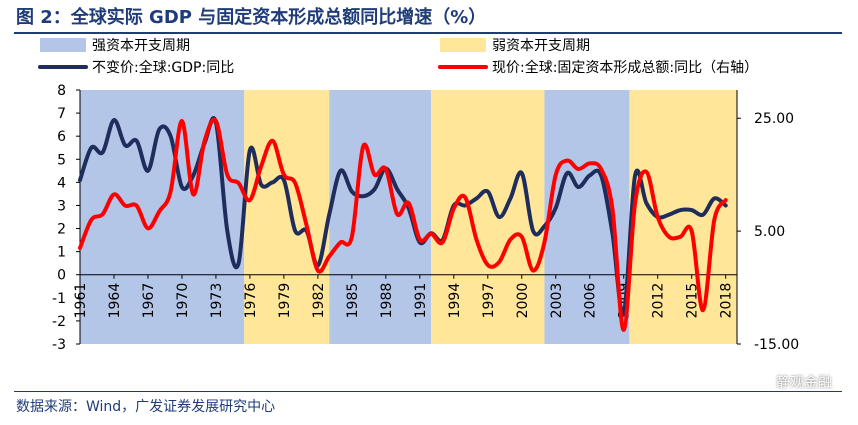 The image size is (858, 425). What do you see at coordinates (455, 301) in the screenshot?
I see `x-tick-label: 1994` at bounding box center [455, 301].